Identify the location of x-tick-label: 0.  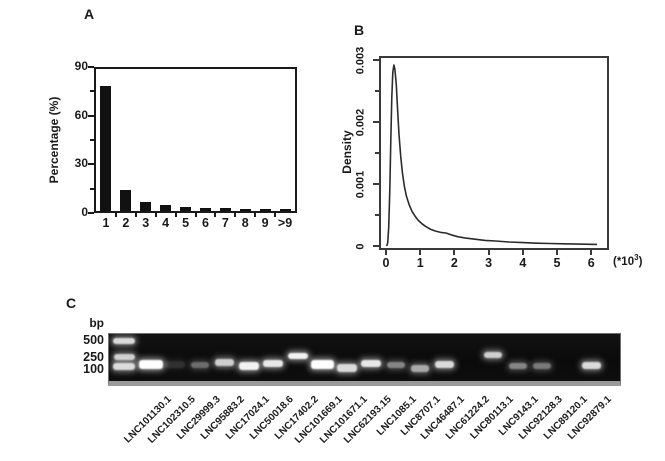
(386, 263).